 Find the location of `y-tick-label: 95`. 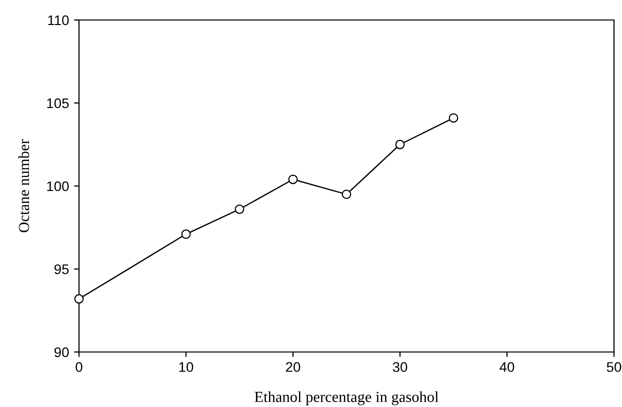

y-tick-label: 95 is located at coordinates (61, 269).